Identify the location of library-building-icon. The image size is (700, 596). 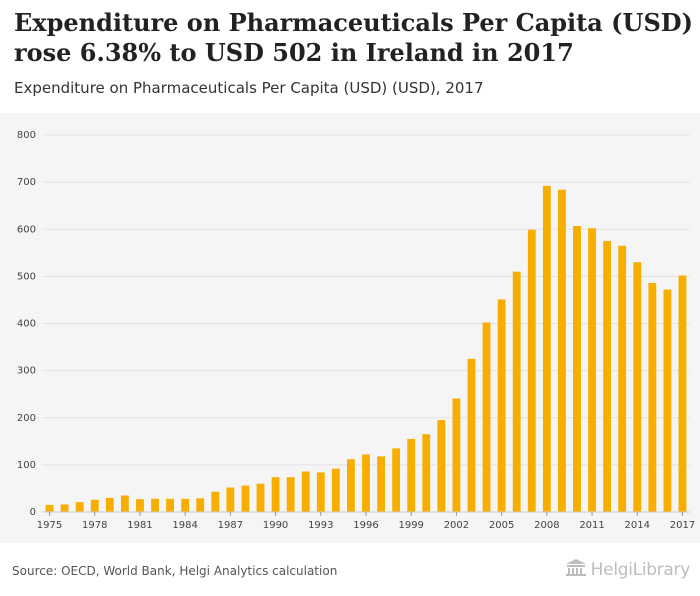
(576, 569).